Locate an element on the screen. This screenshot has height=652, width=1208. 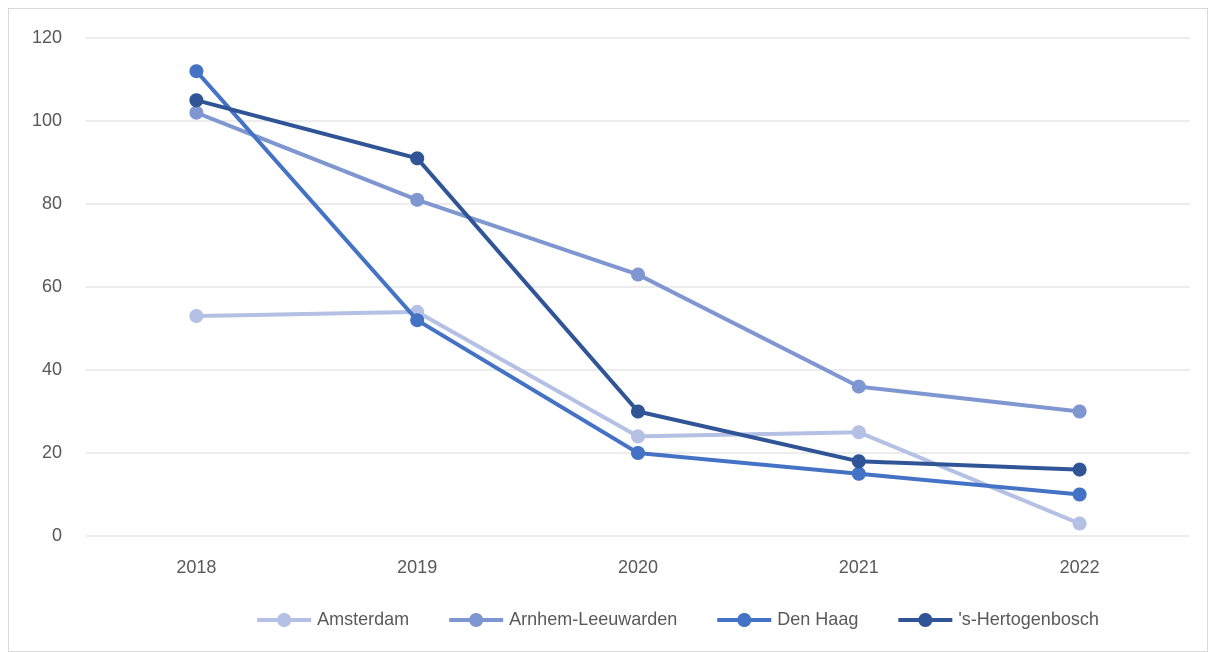
y-tick-label: 60 is located at coordinates (52, 286).